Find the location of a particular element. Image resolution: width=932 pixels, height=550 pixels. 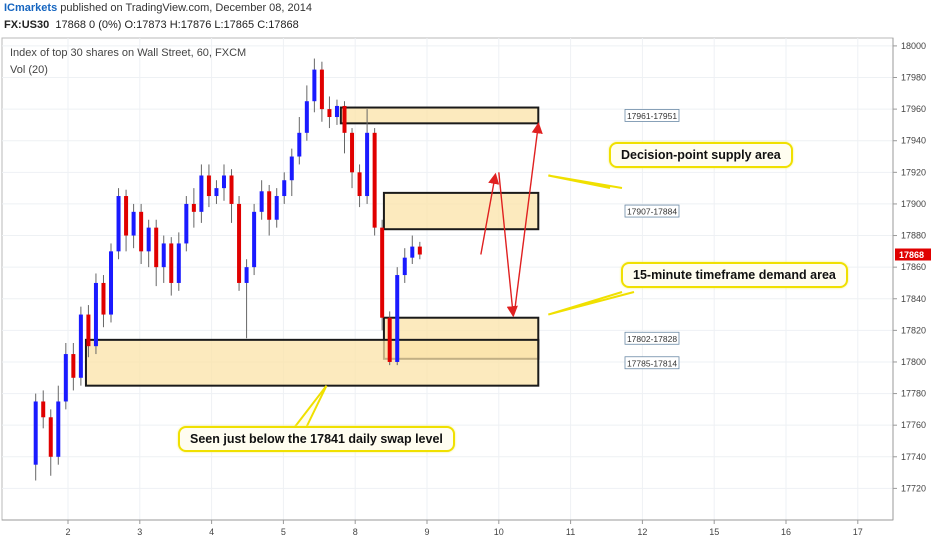

price-tick-label: 17780 is located at coordinates (913, 394).